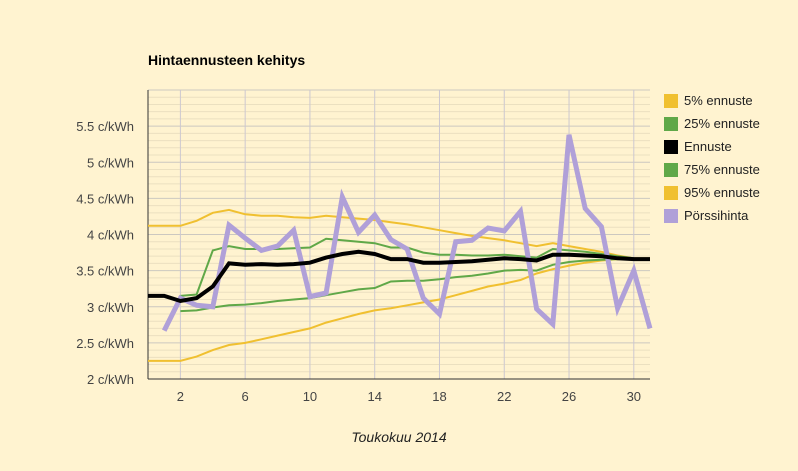 The width and height of the screenshot is (798, 471). What do you see at coordinates (439, 396) in the screenshot?
I see `x-tick-label: 18` at bounding box center [439, 396].